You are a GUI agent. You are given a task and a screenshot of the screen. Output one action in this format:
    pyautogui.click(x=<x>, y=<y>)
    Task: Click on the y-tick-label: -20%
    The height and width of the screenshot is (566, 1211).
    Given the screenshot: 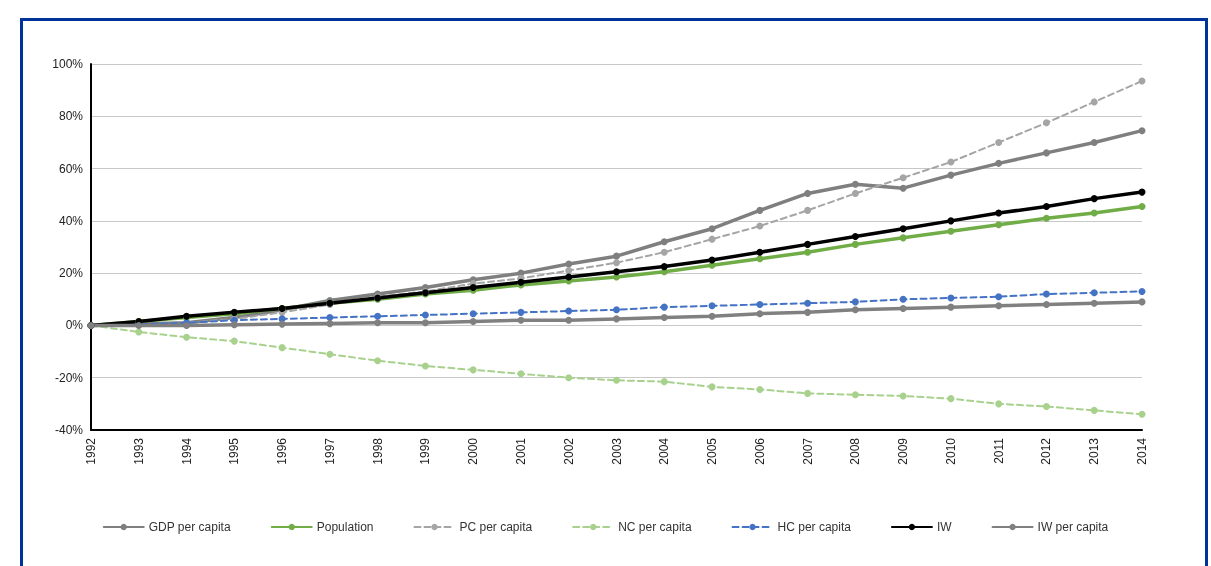 What is the action you would take?
    pyautogui.click(x=69, y=377)
    